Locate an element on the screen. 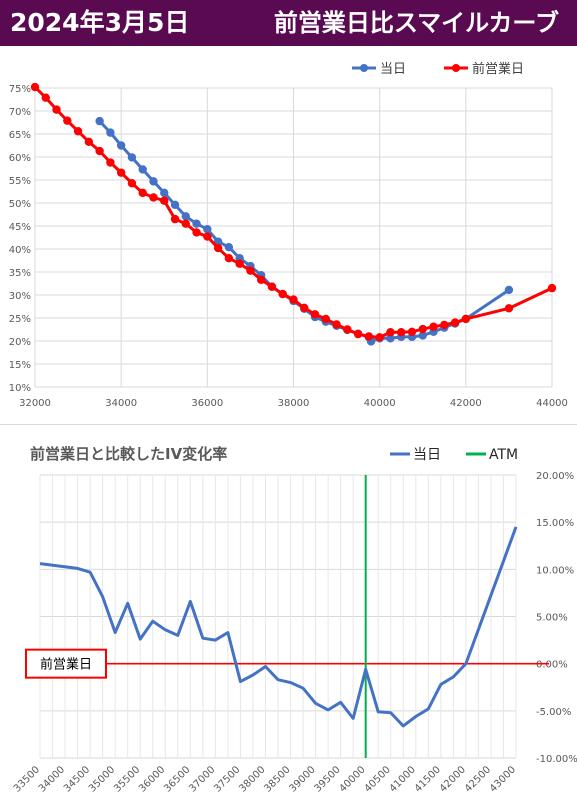 This screenshot has width=577, height=802. header-title: 前営業日比スマイルカーブ is located at coordinates (416, 23).